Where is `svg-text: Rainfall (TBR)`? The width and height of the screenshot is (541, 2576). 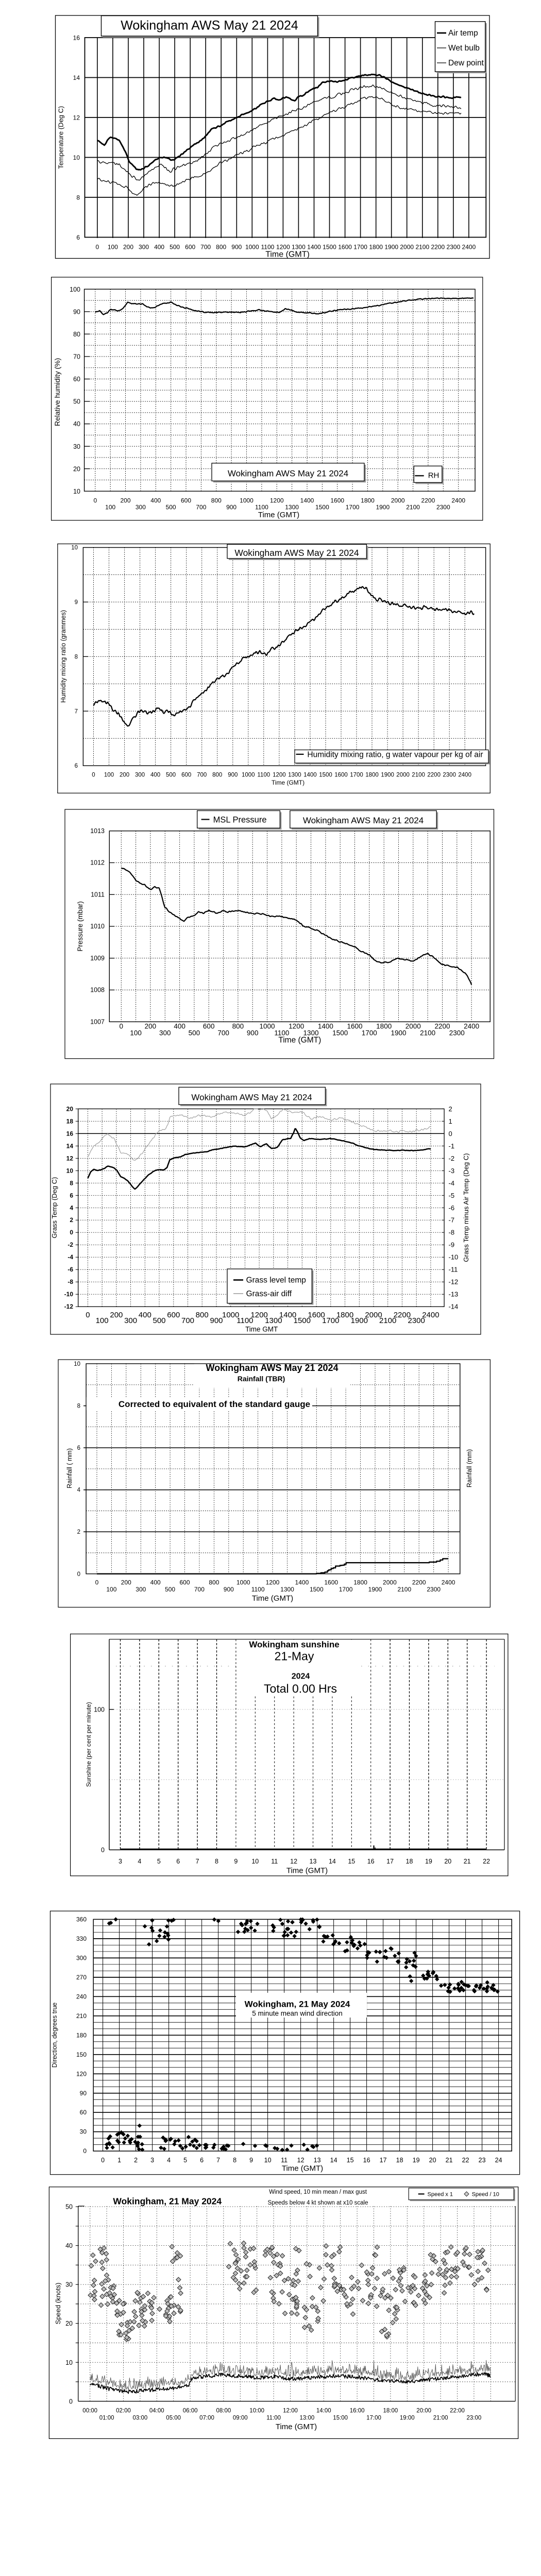
svg-text: Rainfall (TBR) is located at coordinates (261, 1379).